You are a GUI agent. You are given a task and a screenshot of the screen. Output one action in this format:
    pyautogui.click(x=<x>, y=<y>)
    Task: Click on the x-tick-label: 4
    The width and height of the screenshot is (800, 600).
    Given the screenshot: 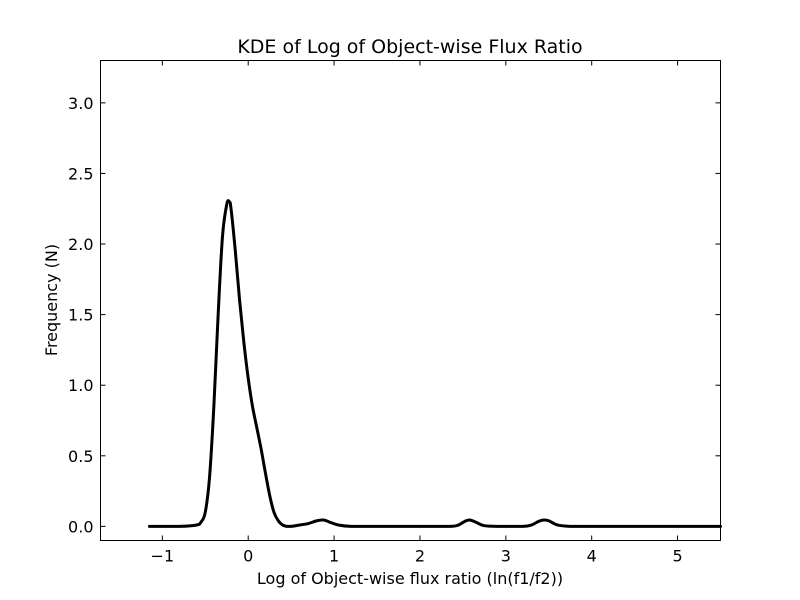 What is the action you would take?
    pyautogui.click(x=592, y=556)
    